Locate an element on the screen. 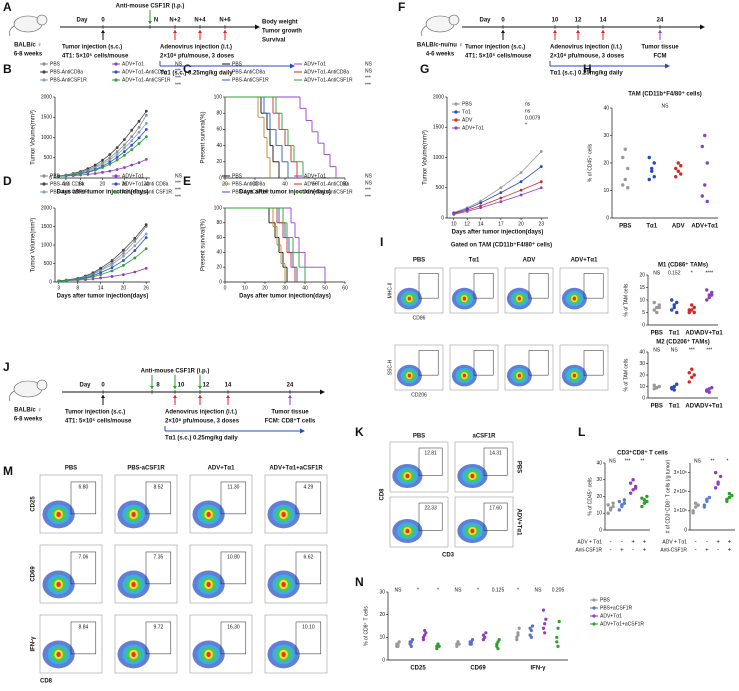  column-header: PBS-aCSF1R is located at coordinates (146, 469).